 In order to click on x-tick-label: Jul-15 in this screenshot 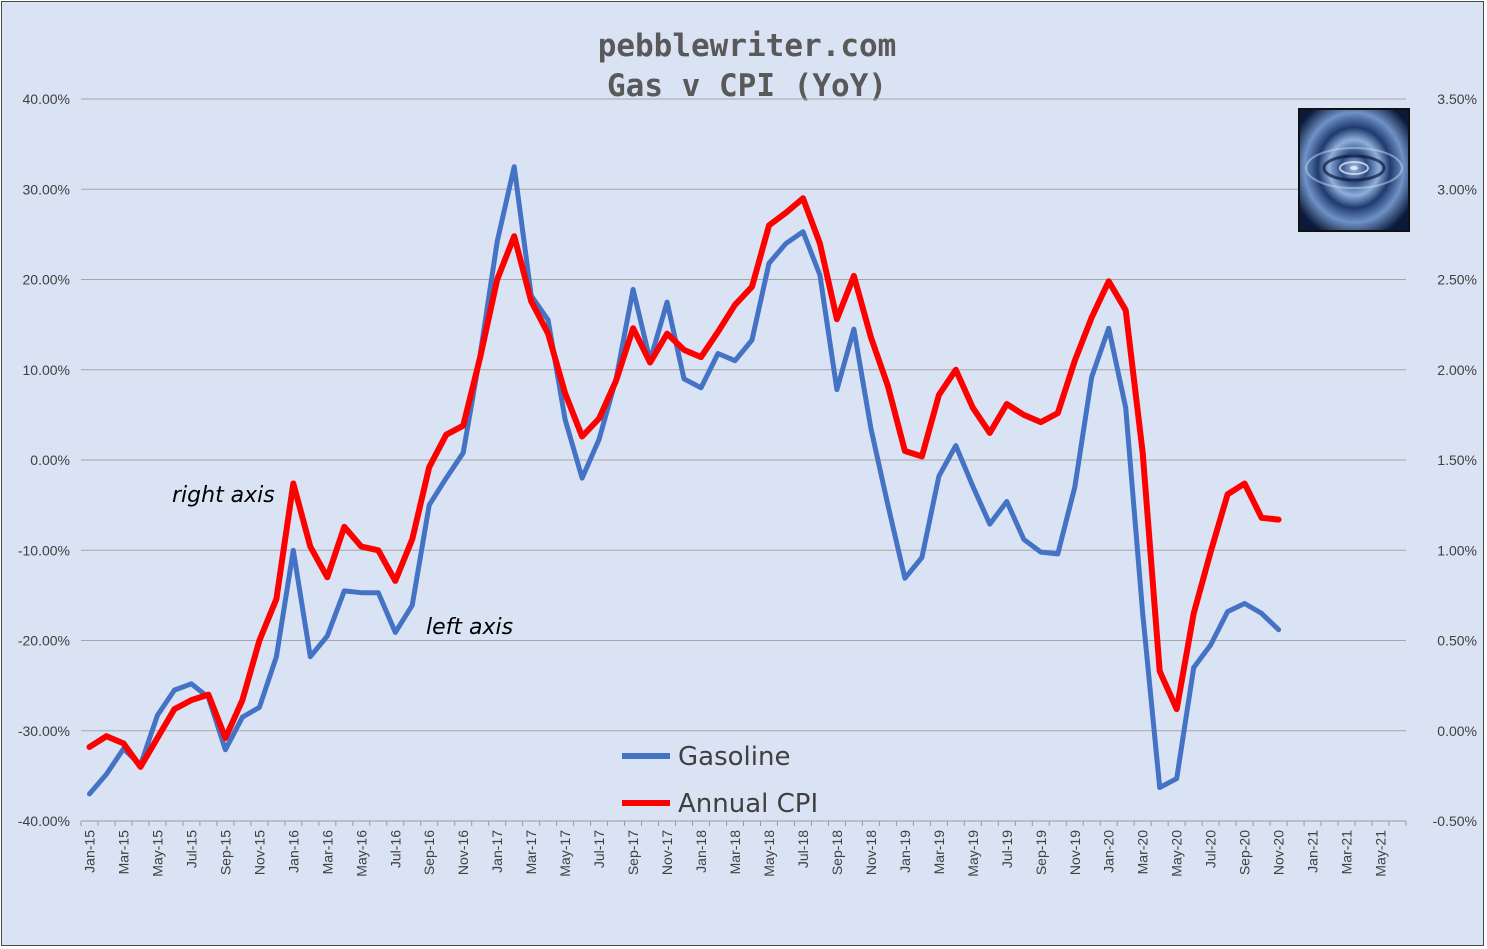, I will do `click(191, 849)`.